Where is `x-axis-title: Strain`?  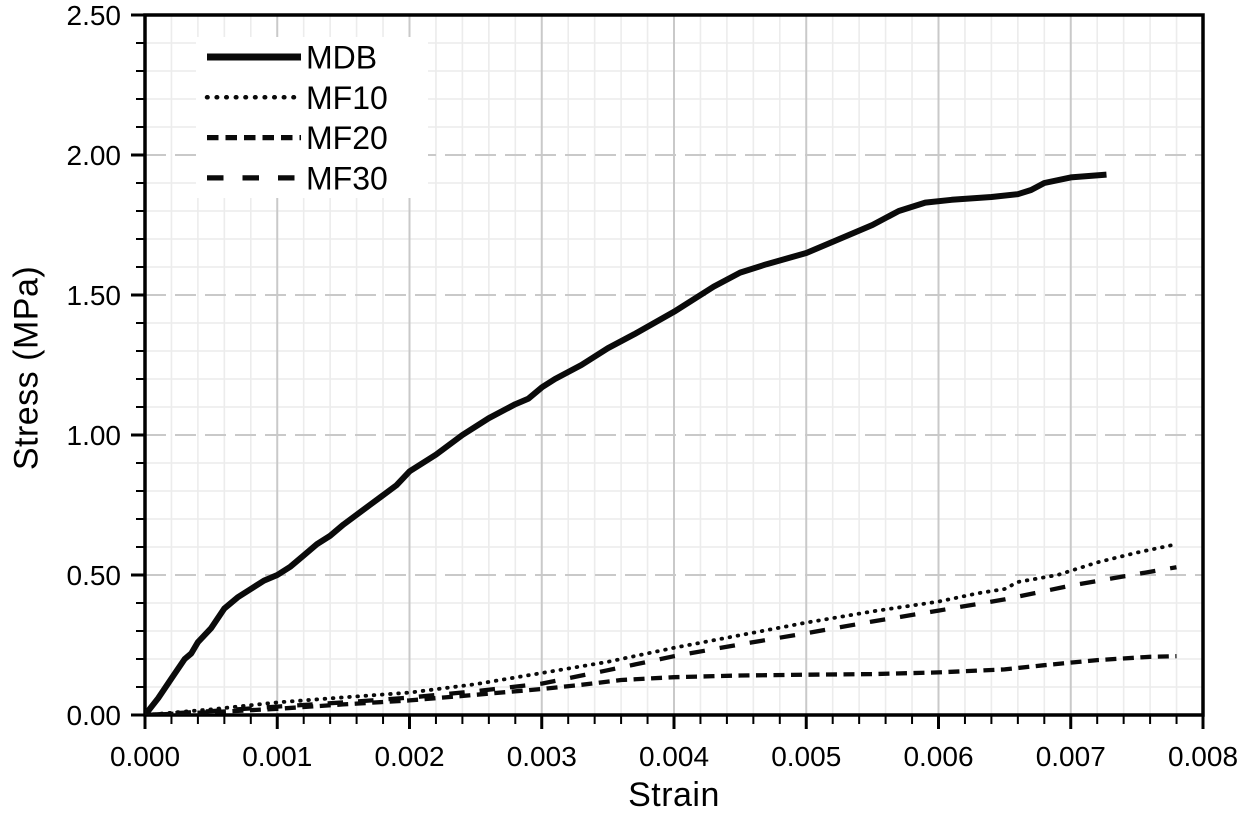 x-axis-title: Strain is located at coordinates (674, 795).